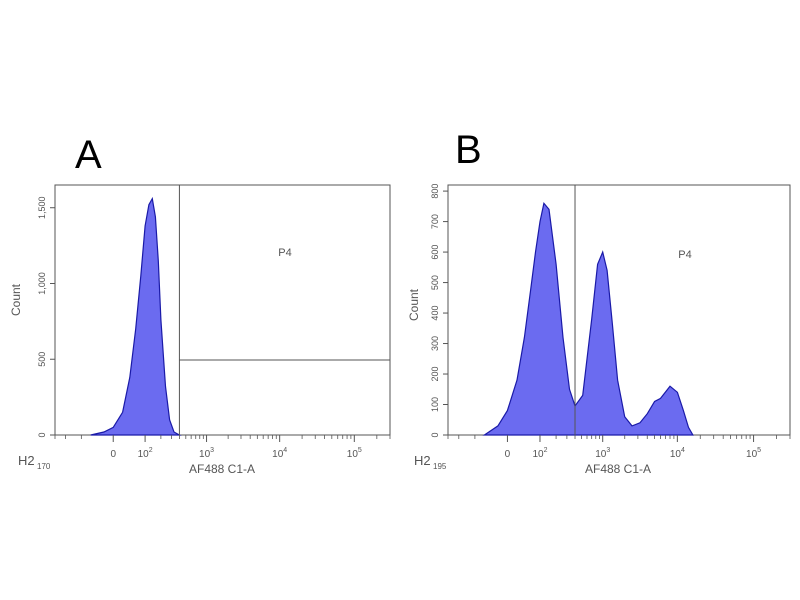 The height and width of the screenshot is (600, 800). What do you see at coordinates (113, 454) in the screenshot?
I see `x-tick-label-a: 0` at bounding box center [113, 454].